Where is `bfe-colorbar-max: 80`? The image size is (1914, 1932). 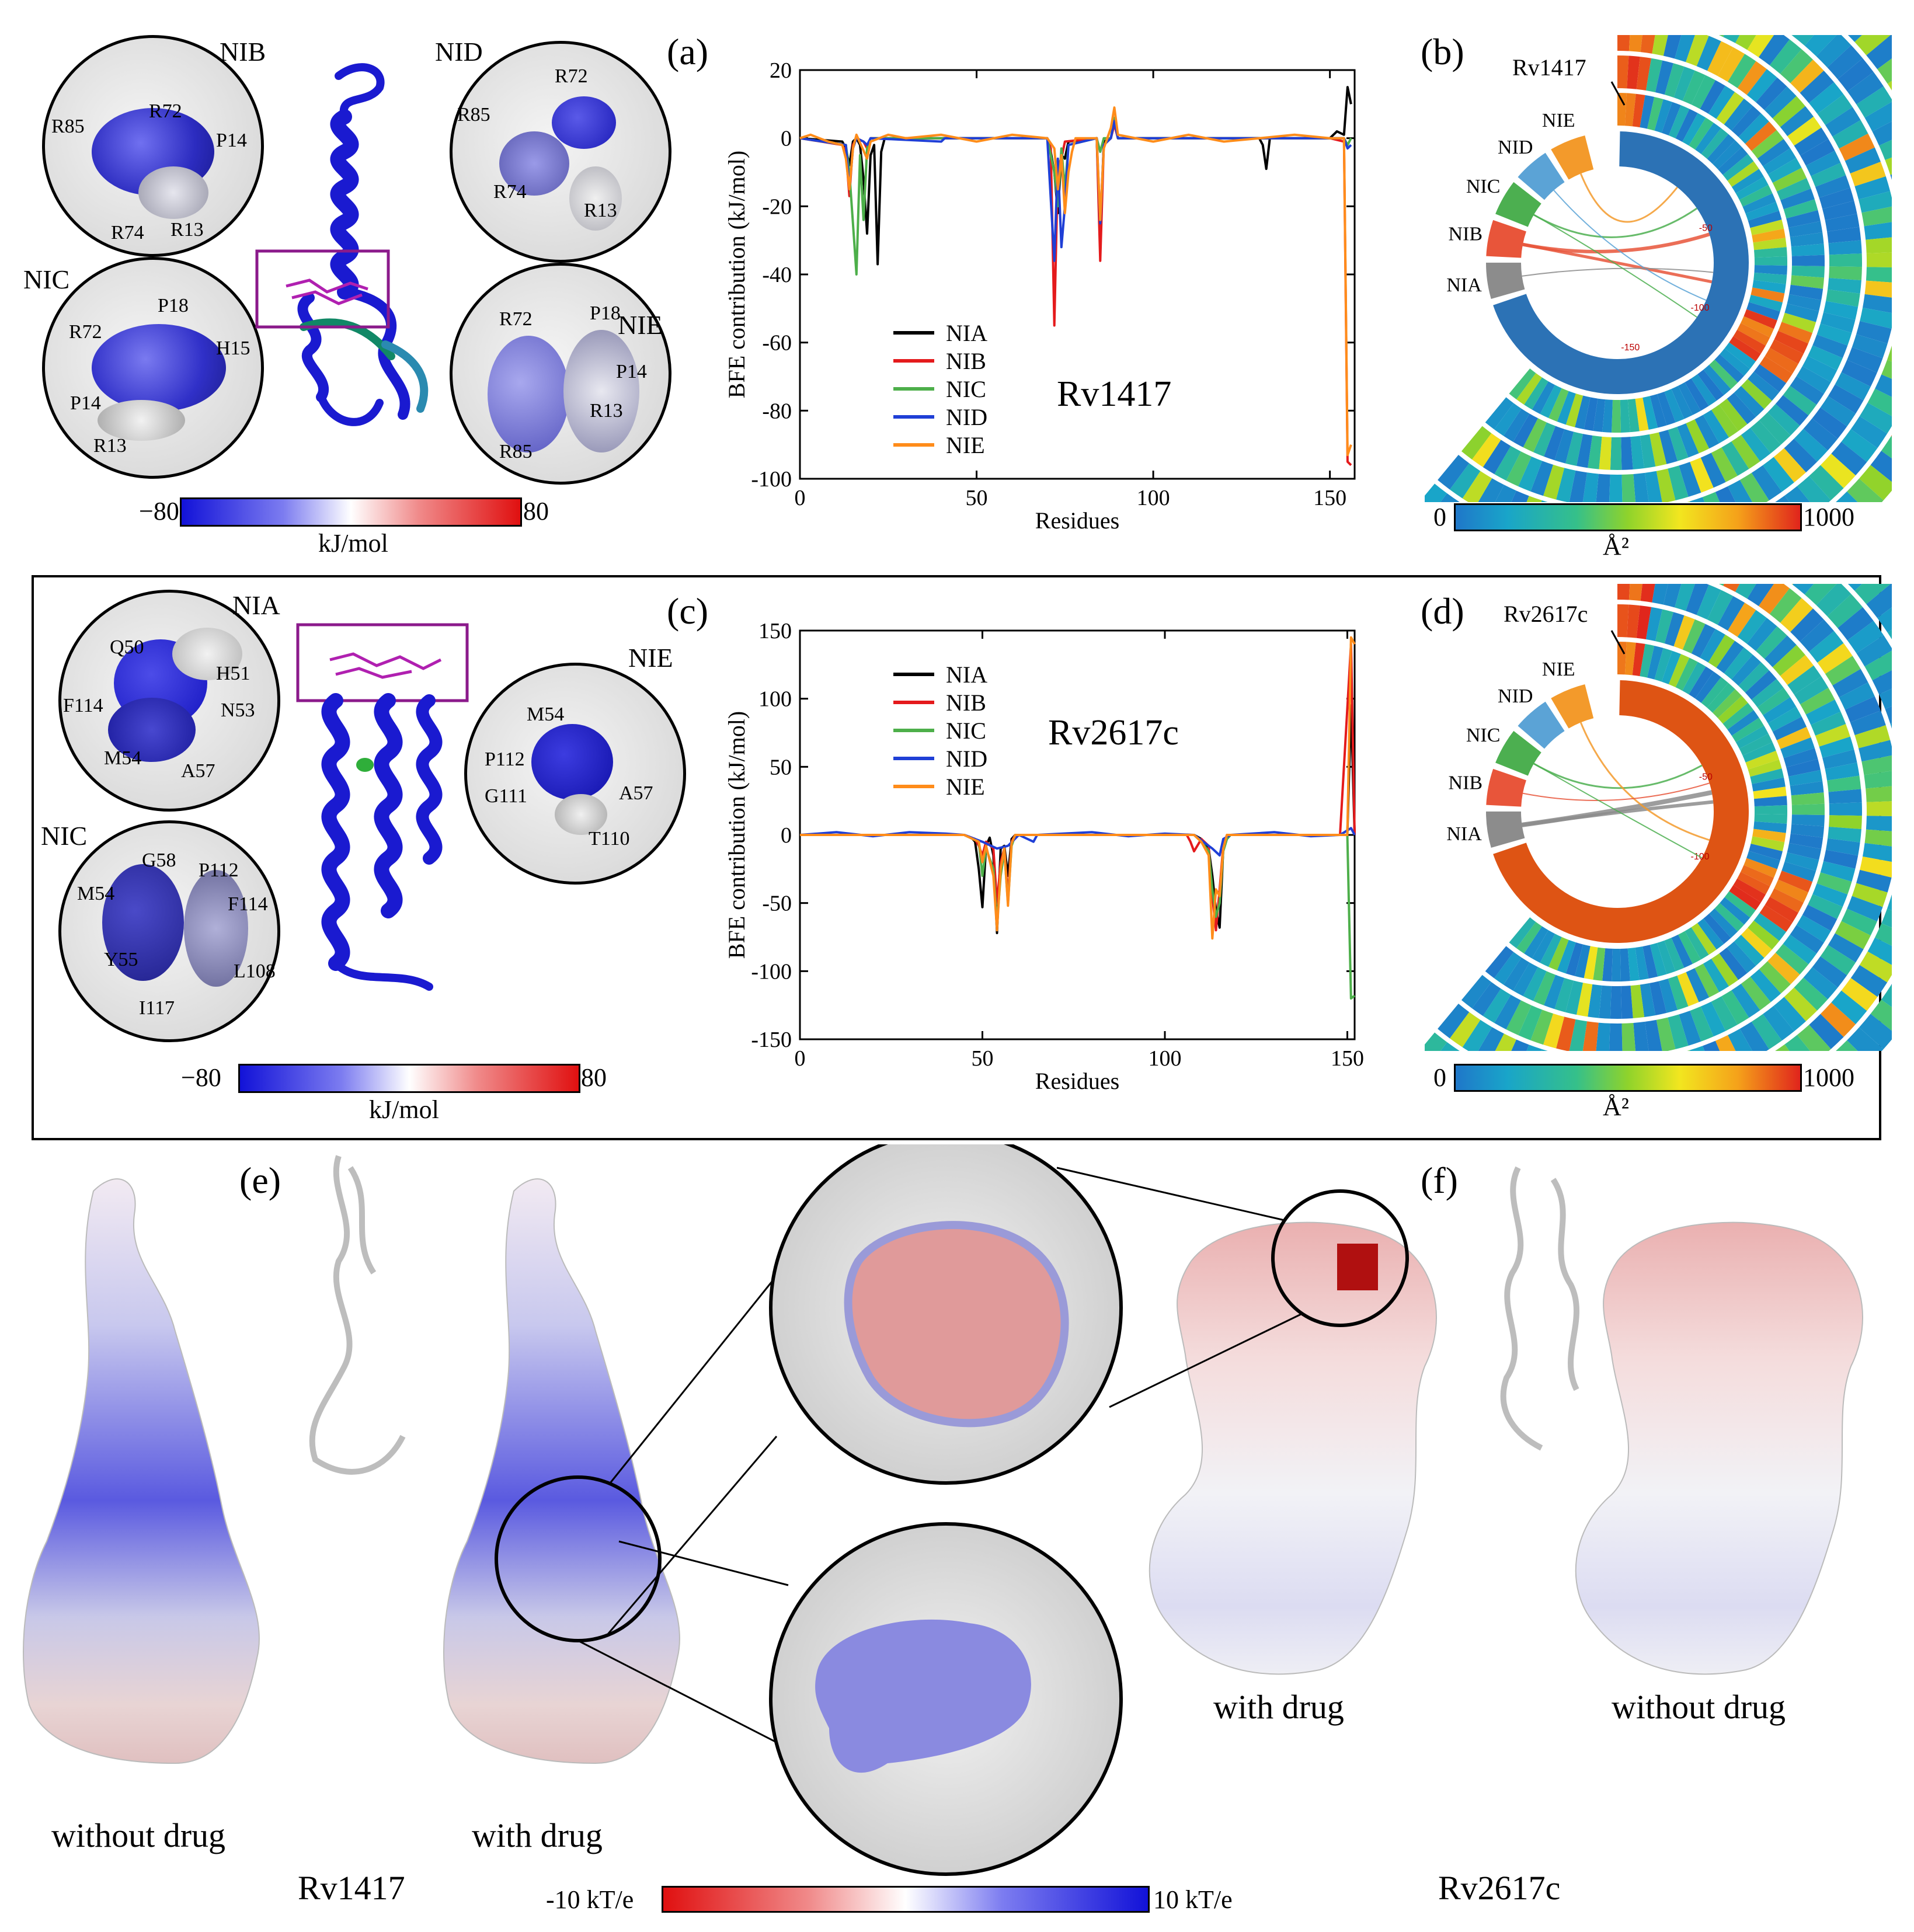 bfe-colorbar-max: 80 is located at coordinates (594, 1077).